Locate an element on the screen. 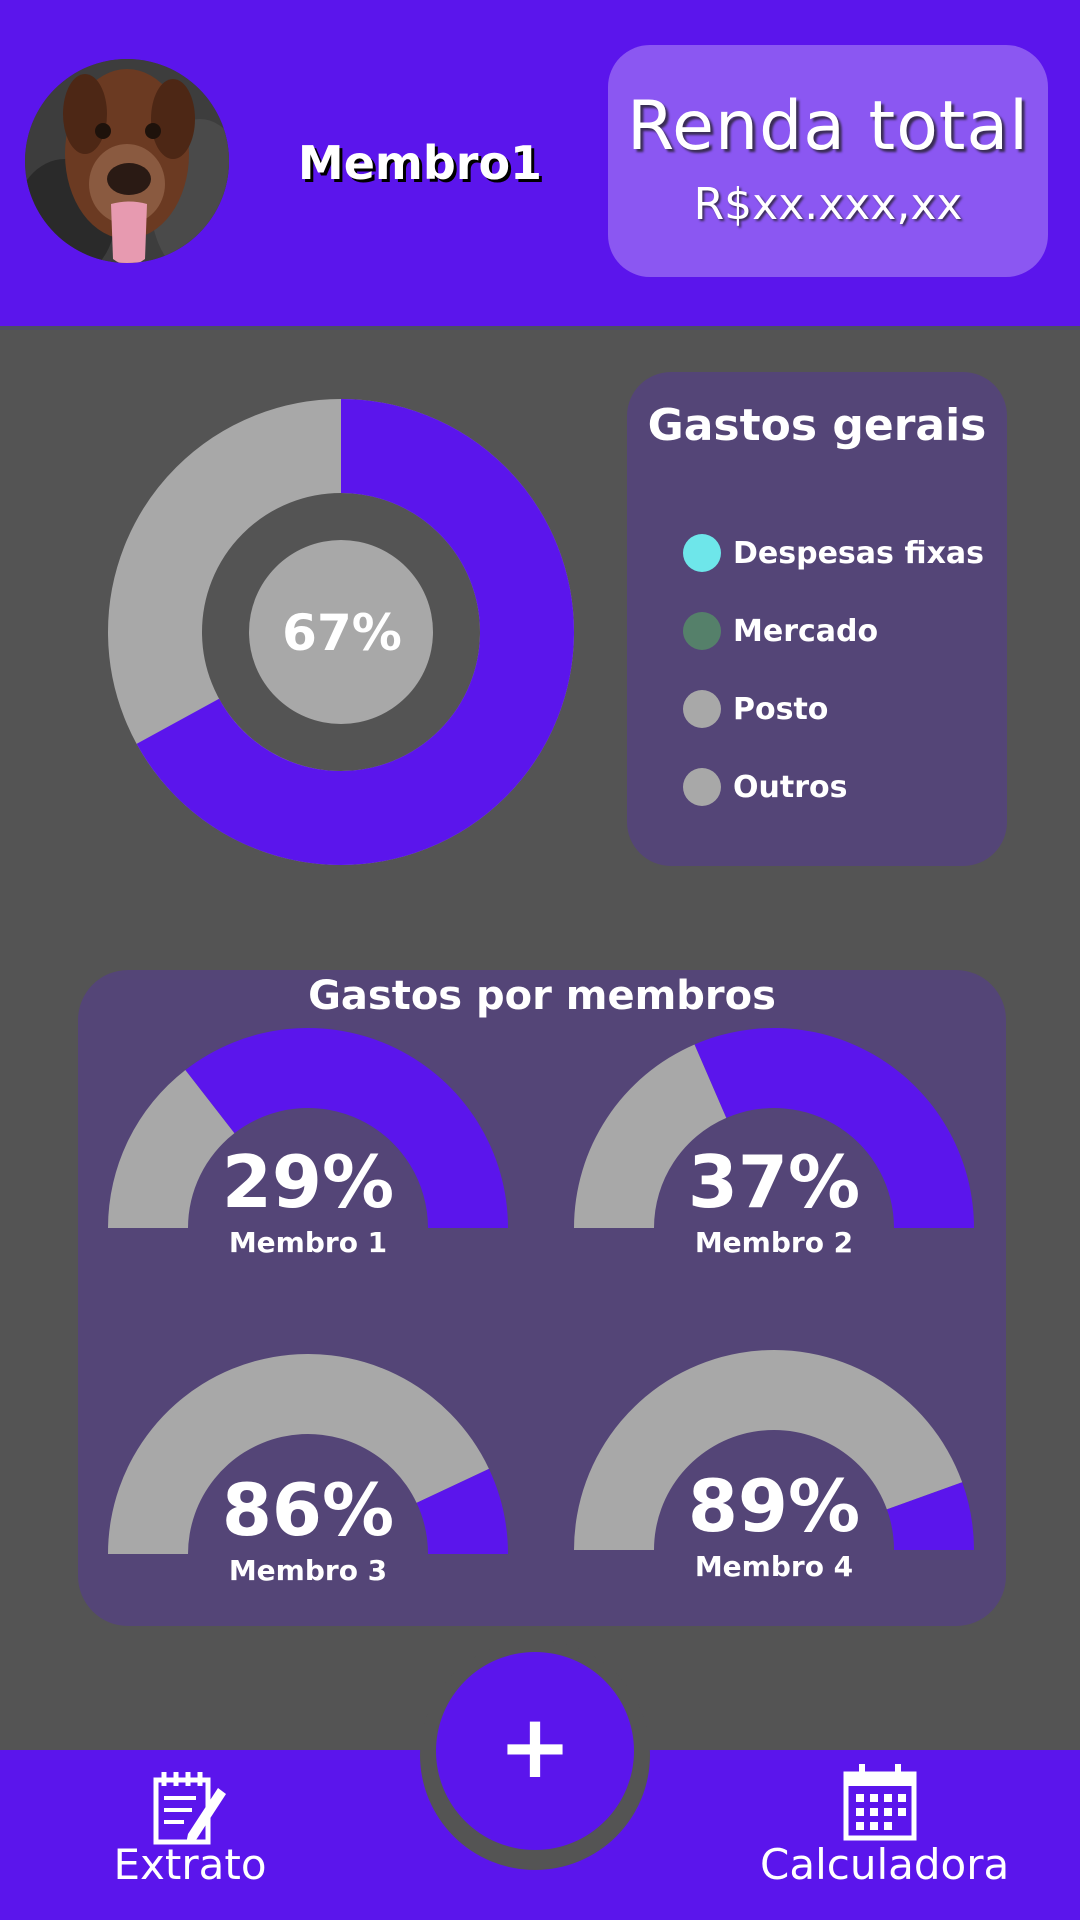  member-name: Membro1 is located at coordinates (420, 163).